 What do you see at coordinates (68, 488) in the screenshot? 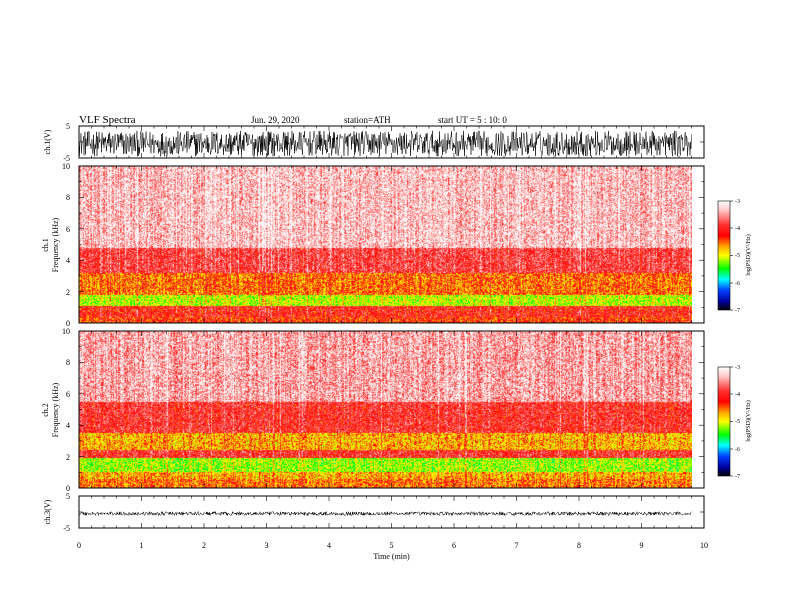
I see `ch2-spec-ytick: 0` at bounding box center [68, 488].